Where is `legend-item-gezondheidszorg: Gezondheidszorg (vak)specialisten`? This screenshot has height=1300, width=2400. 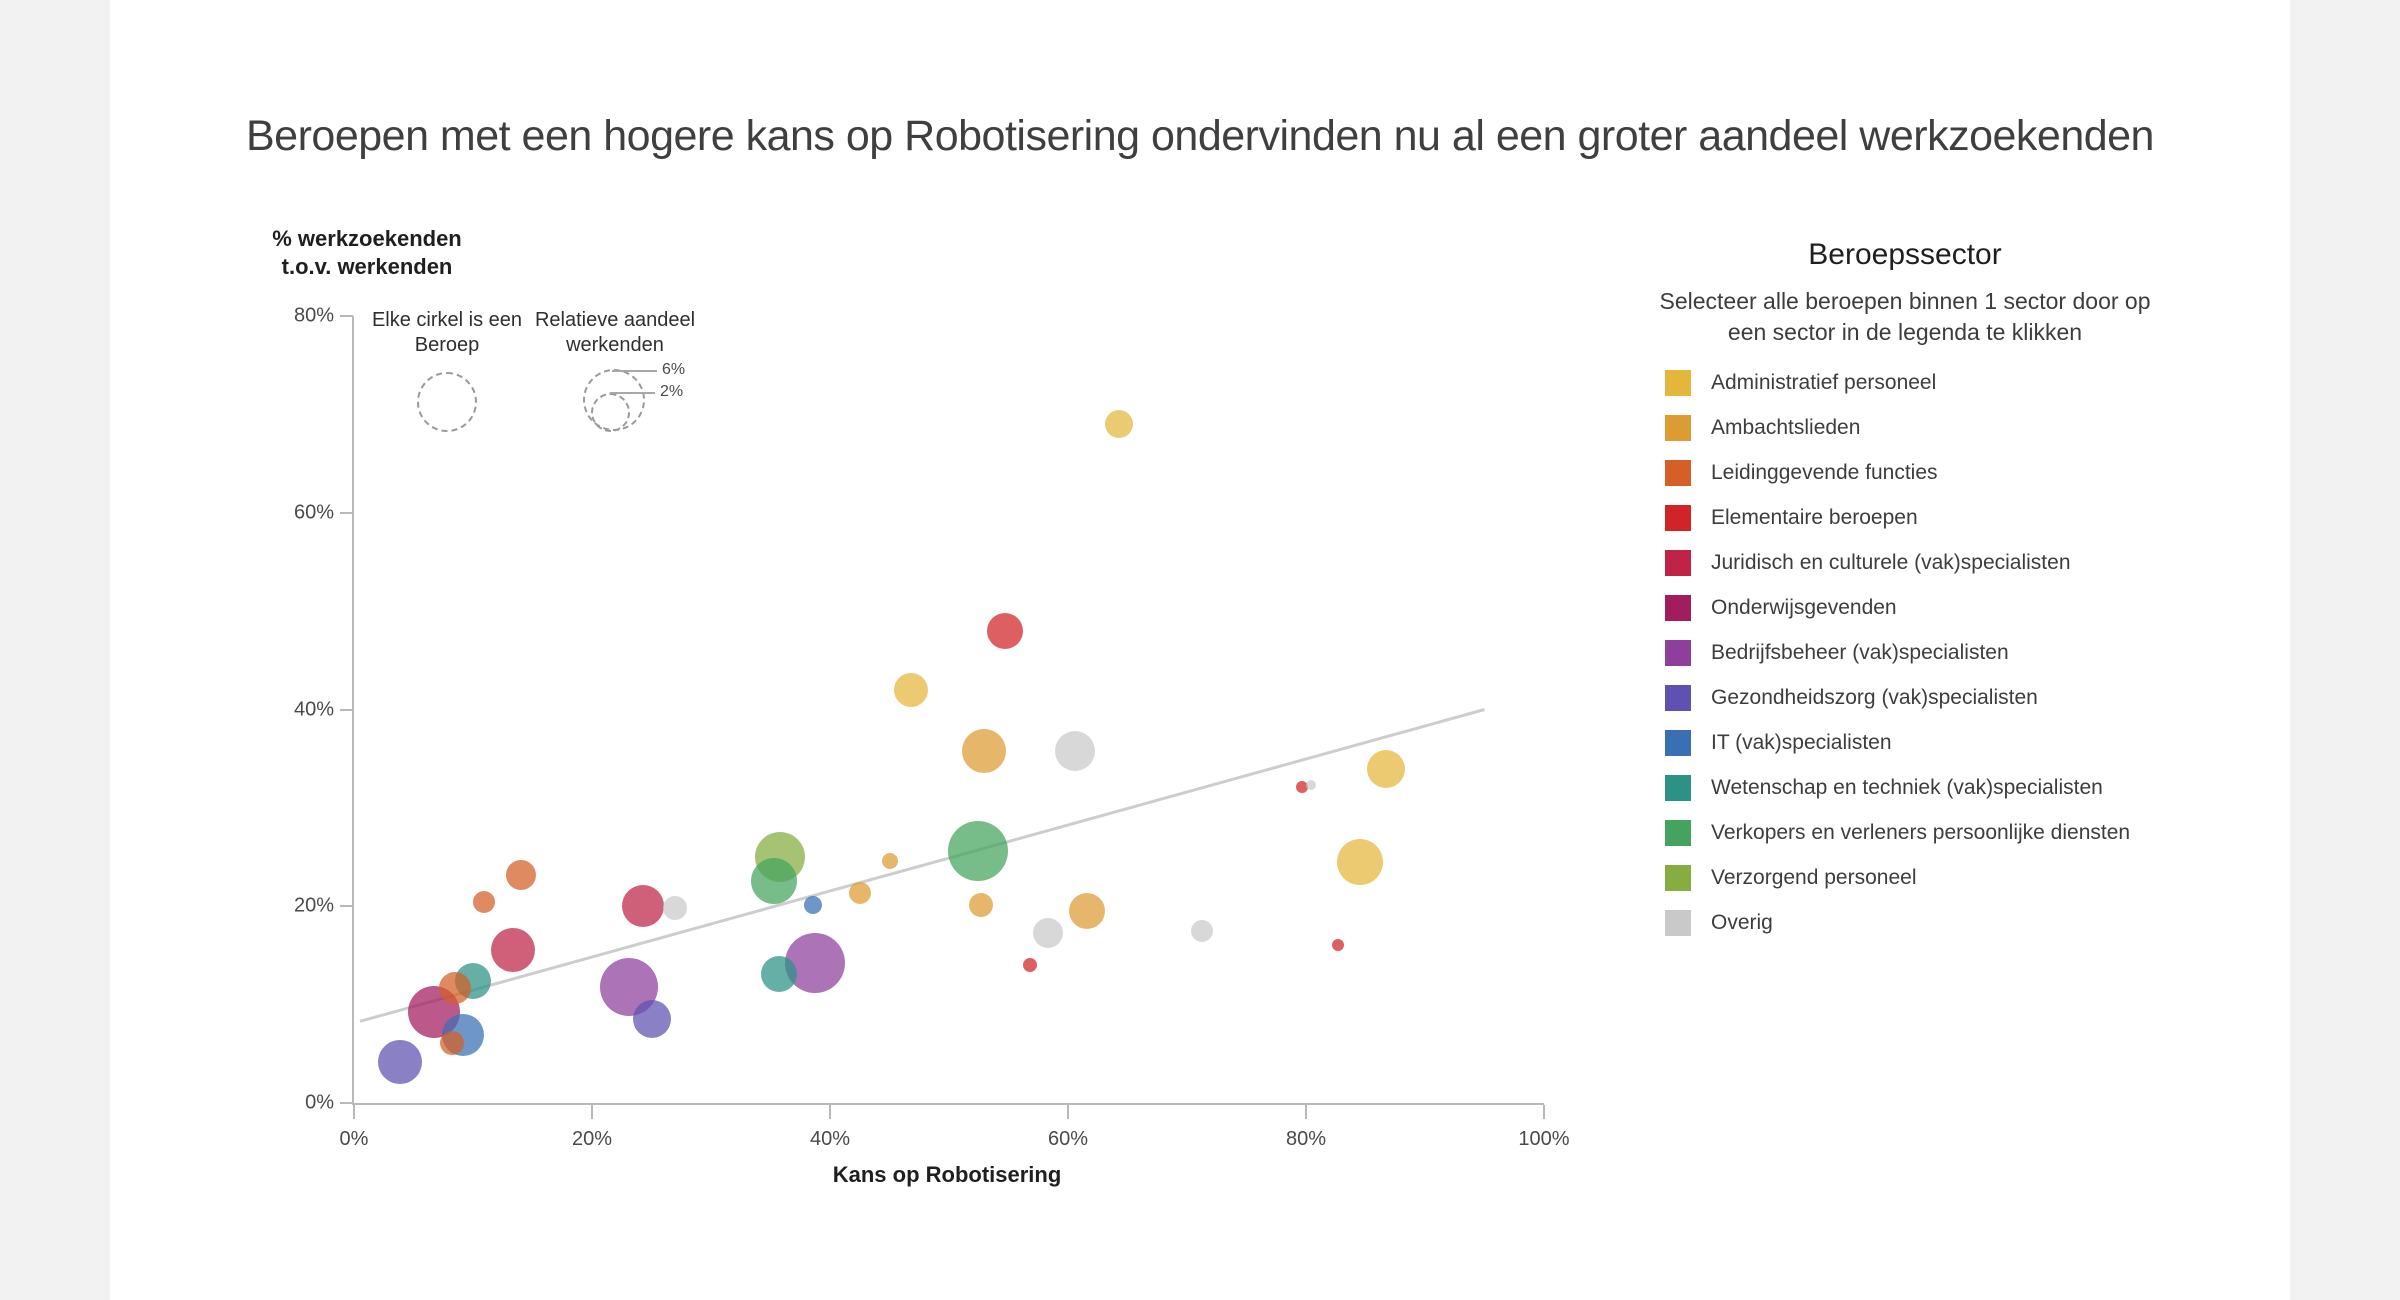 legend-item-gezondheidszorg: Gezondheidszorg (vak)specialisten is located at coordinates (1982, 698).